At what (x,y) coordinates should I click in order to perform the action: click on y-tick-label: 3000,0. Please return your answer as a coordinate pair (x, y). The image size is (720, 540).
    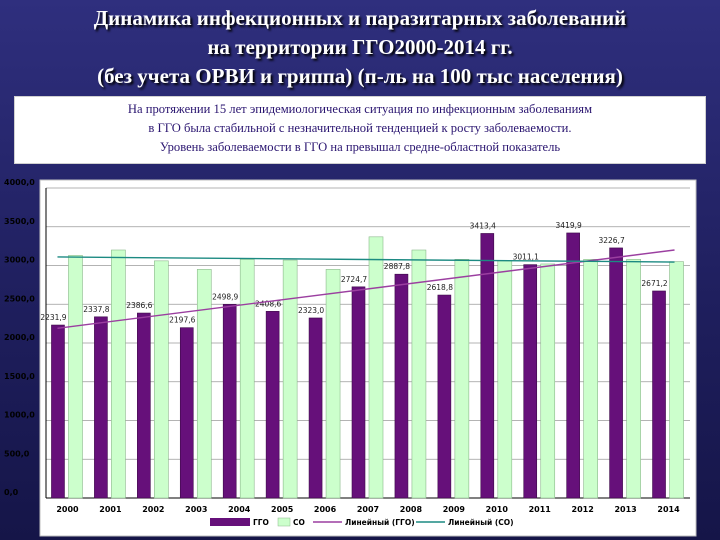
    Looking at the image, I should click on (19, 260).